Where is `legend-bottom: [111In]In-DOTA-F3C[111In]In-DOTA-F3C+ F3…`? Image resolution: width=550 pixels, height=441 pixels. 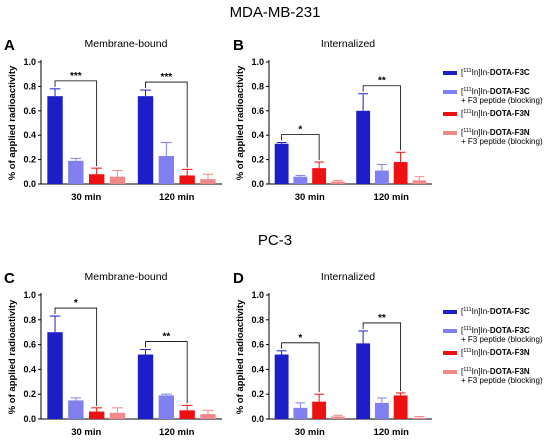 legend-bottom: [111In]In-DOTA-F3C[111In]In-DOTA-F3C+ F3… is located at coordinates (493, 346).